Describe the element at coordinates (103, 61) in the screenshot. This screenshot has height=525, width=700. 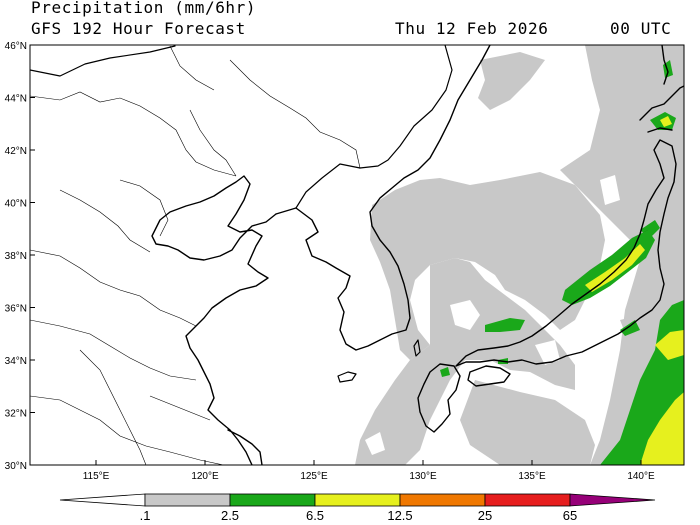
I see `china-mongolia-border` at that location.